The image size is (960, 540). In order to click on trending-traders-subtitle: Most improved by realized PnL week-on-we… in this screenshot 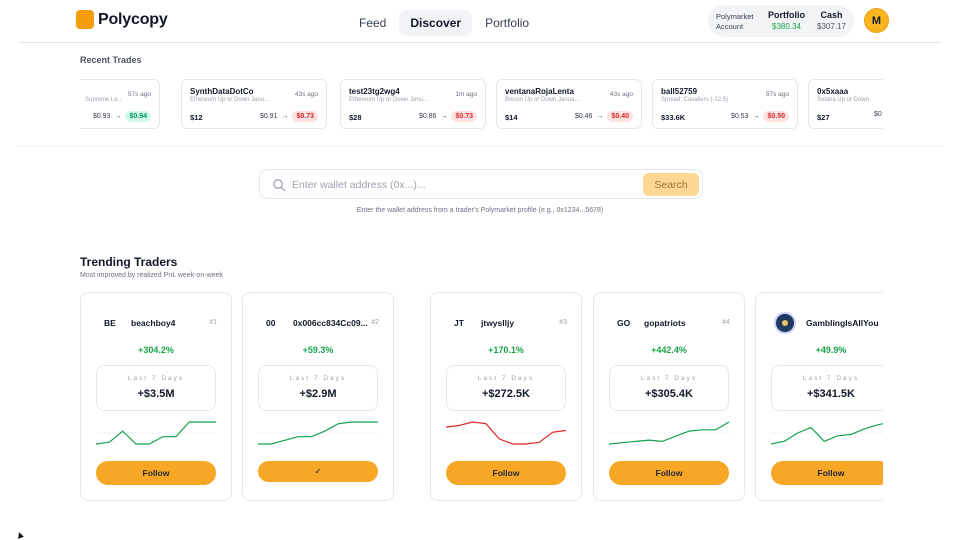, I will do `click(151, 275)`.